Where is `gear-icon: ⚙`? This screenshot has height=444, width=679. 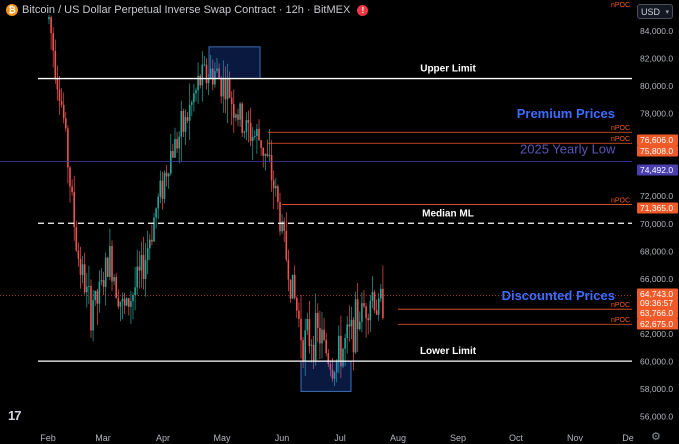 gear-icon: ⚙ is located at coordinates (656, 437).